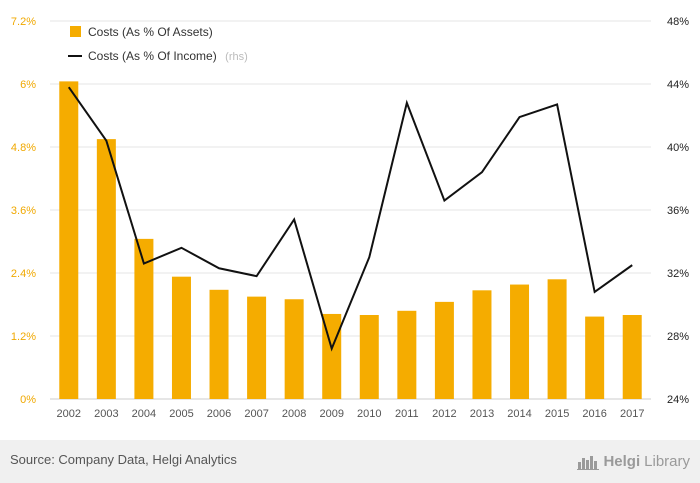  What do you see at coordinates (144, 414) in the screenshot?
I see `x-tick-label: 2004` at bounding box center [144, 414].